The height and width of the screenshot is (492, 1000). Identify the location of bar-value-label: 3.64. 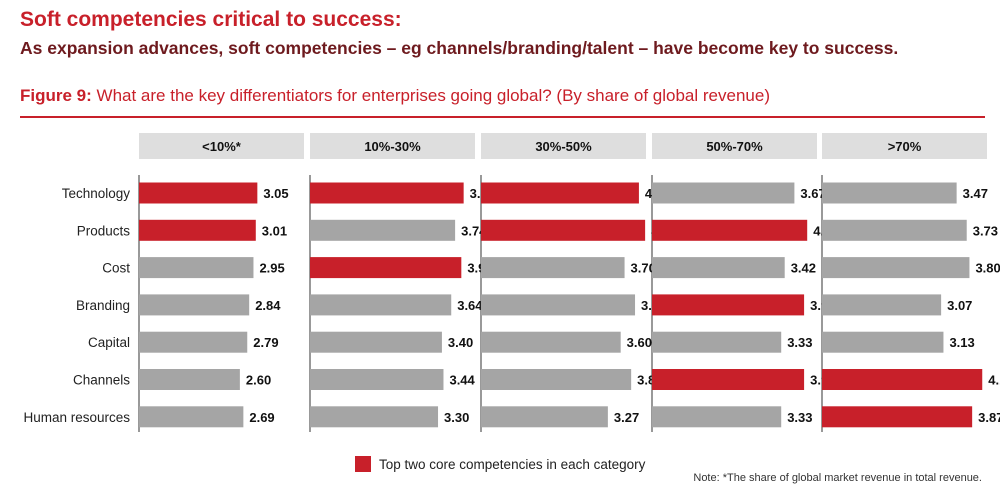
(470, 305).